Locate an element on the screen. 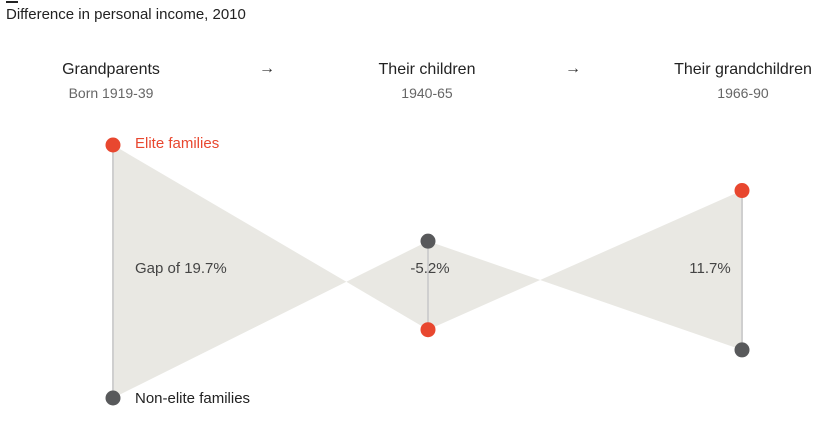 The width and height of the screenshot is (826, 426). elite-point-children is located at coordinates (428, 330).